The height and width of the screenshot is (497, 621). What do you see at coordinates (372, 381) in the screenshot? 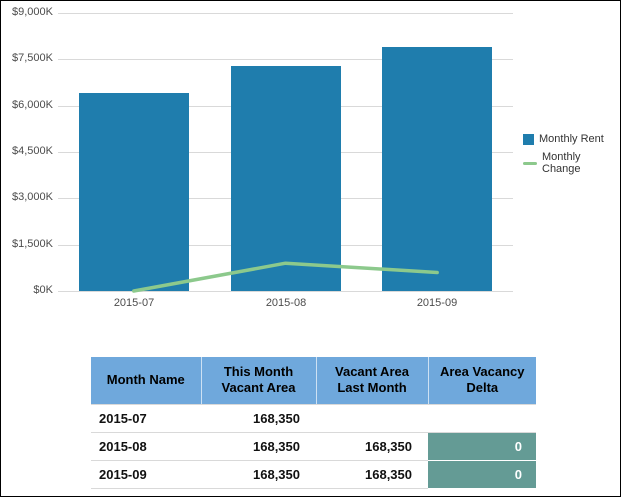
I see `column-header: Vacant Area Last Month` at bounding box center [372, 381].